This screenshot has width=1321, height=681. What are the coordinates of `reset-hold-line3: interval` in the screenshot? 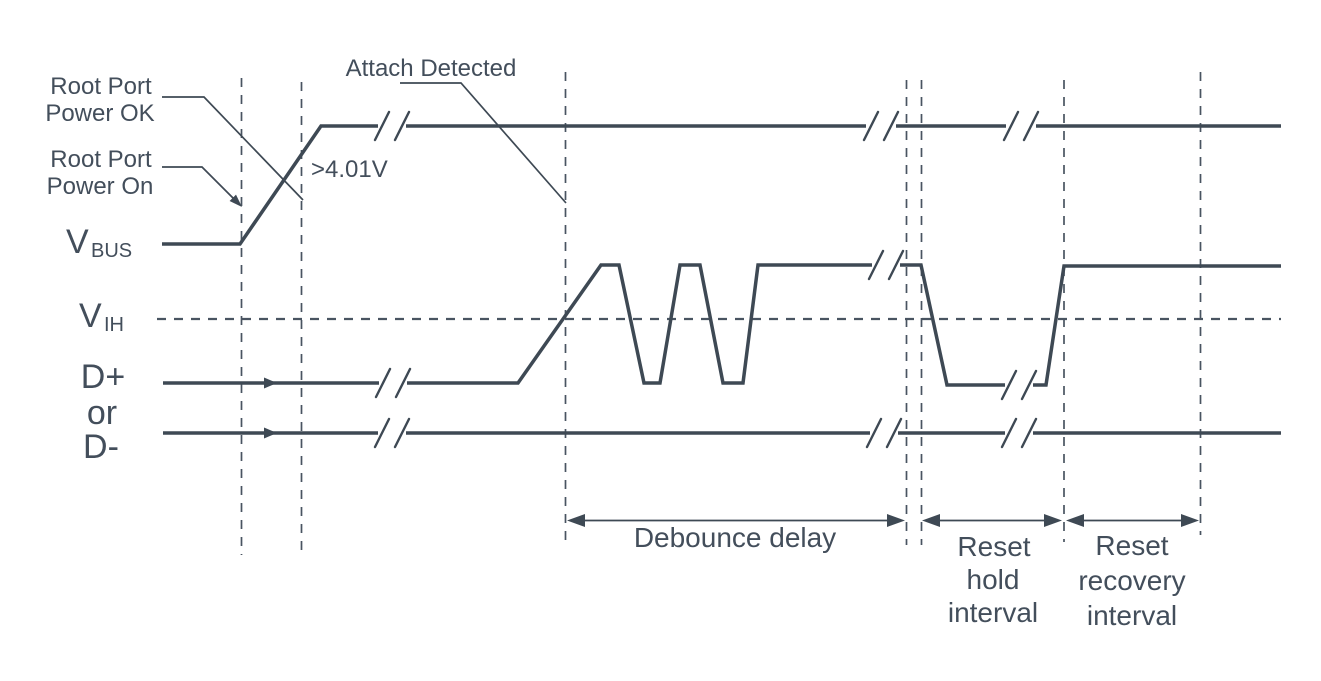 It's located at (993, 612).